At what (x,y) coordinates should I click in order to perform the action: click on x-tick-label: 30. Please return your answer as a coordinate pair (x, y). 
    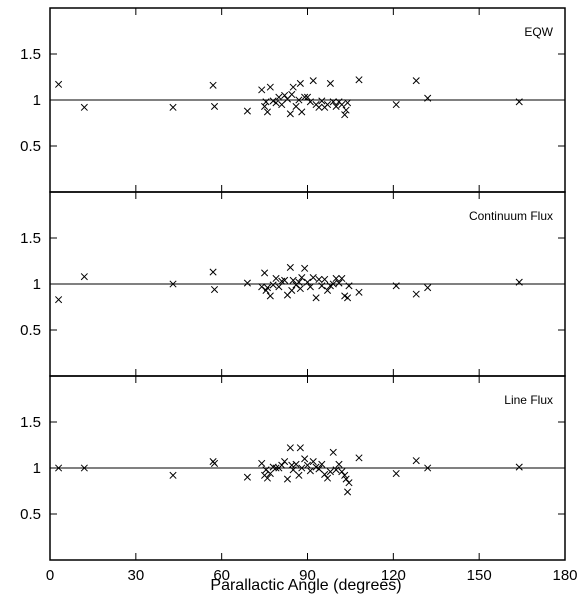
    Looking at the image, I should click on (135, 575).